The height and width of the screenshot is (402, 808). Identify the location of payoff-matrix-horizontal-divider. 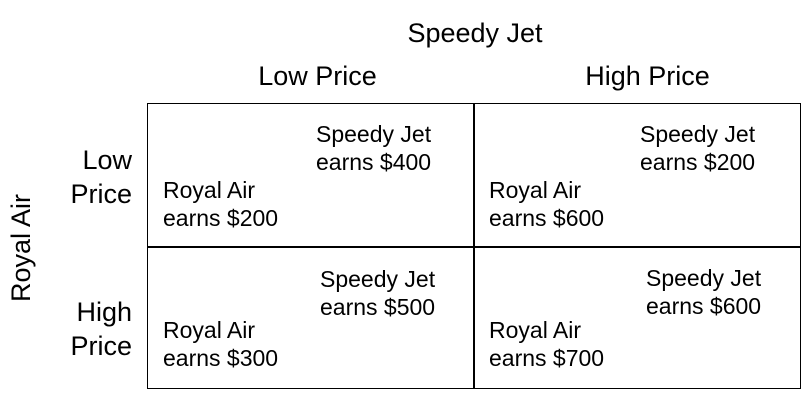
(474, 247).